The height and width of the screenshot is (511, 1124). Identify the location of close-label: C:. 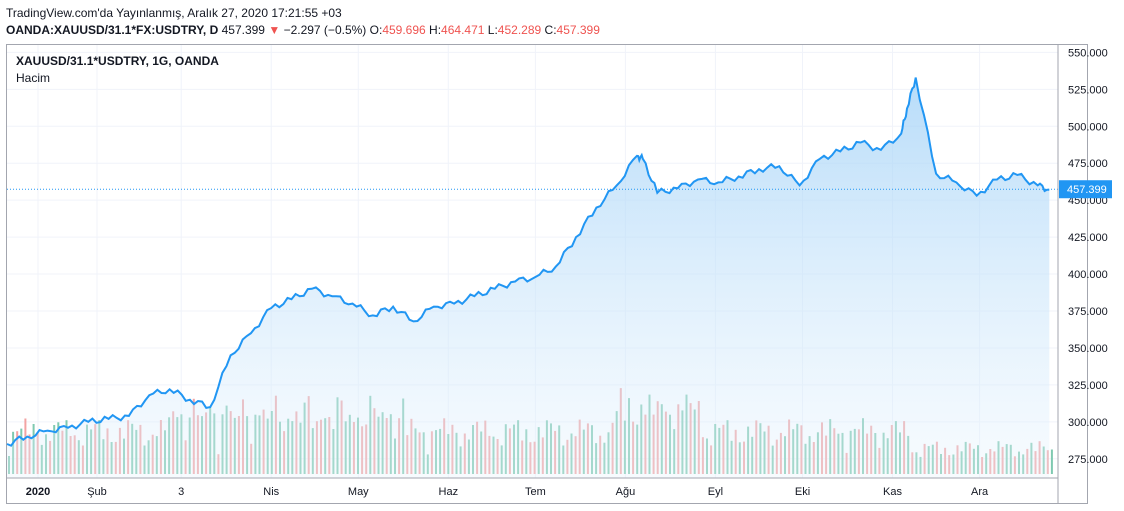
(550, 30).